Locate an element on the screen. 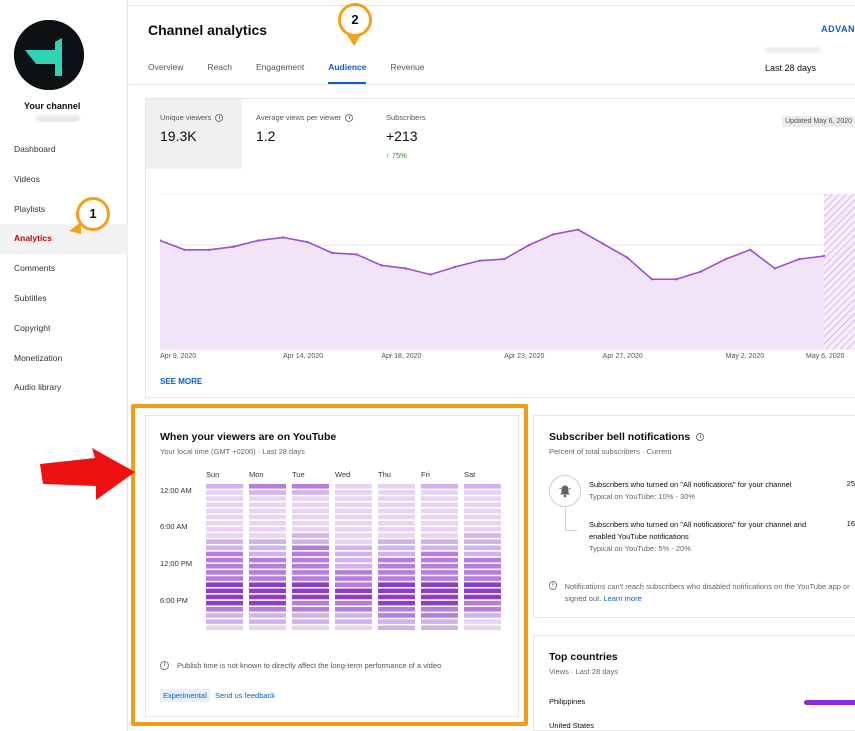 The height and width of the screenshot is (731, 855). tab-reach: Reach is located at coordinates (220, 67).